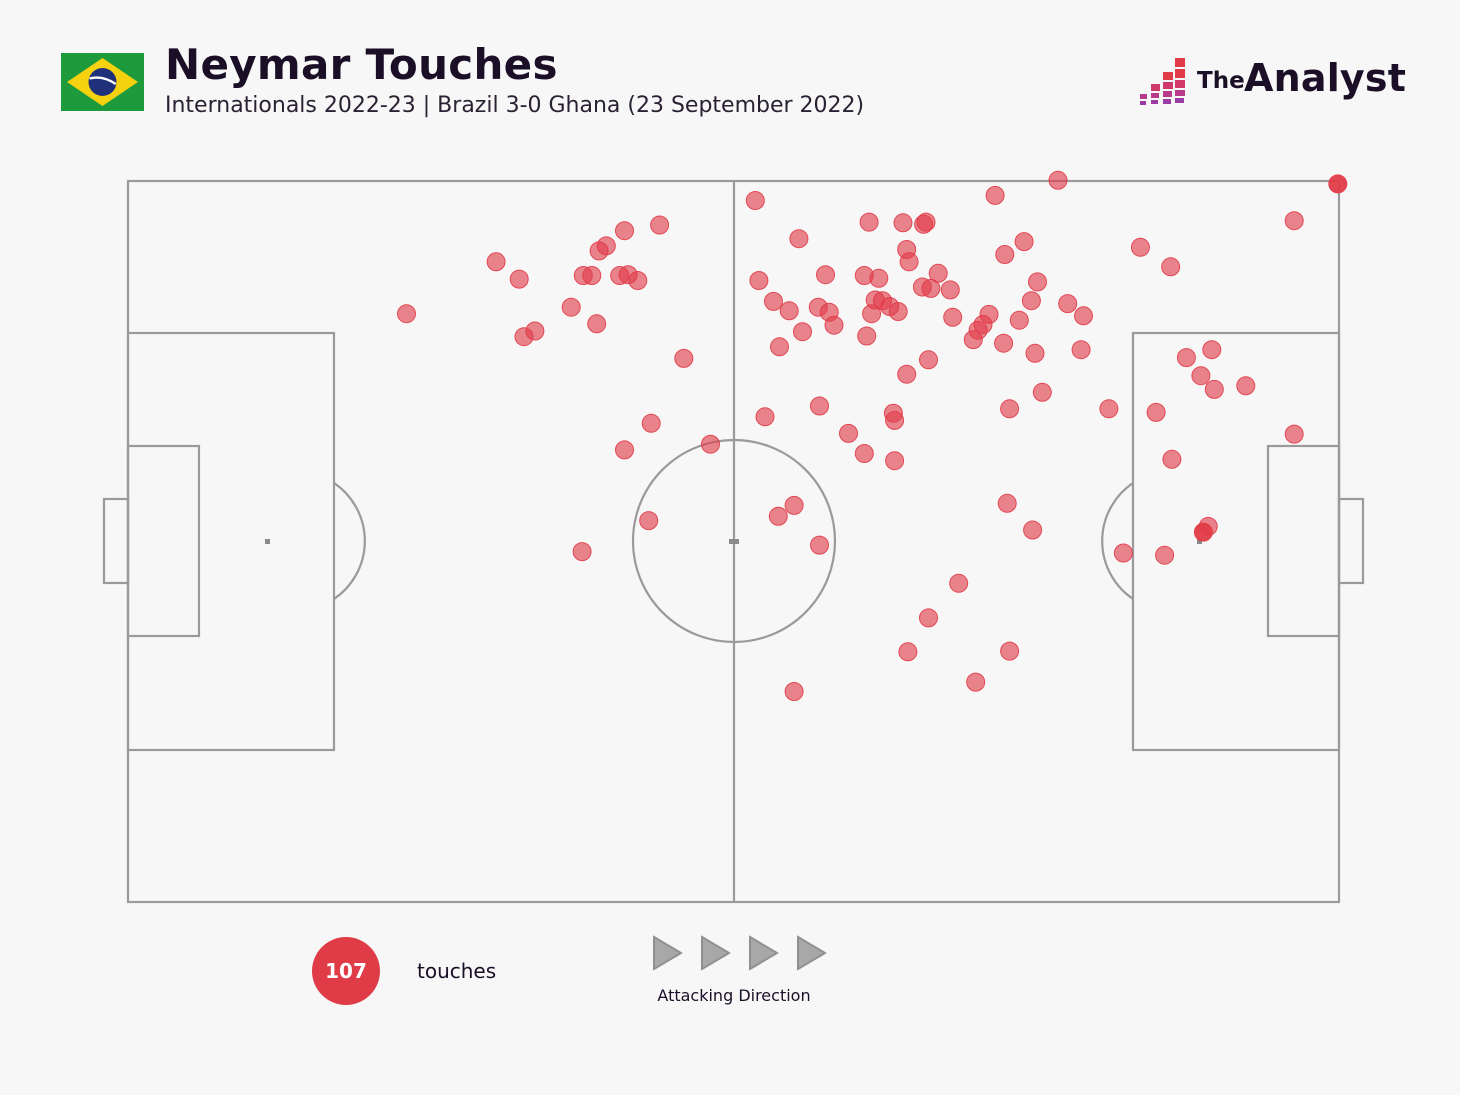 This screenshot has height=1095, width=1460. I want to click on touch-count: 107, so click(346, 971).